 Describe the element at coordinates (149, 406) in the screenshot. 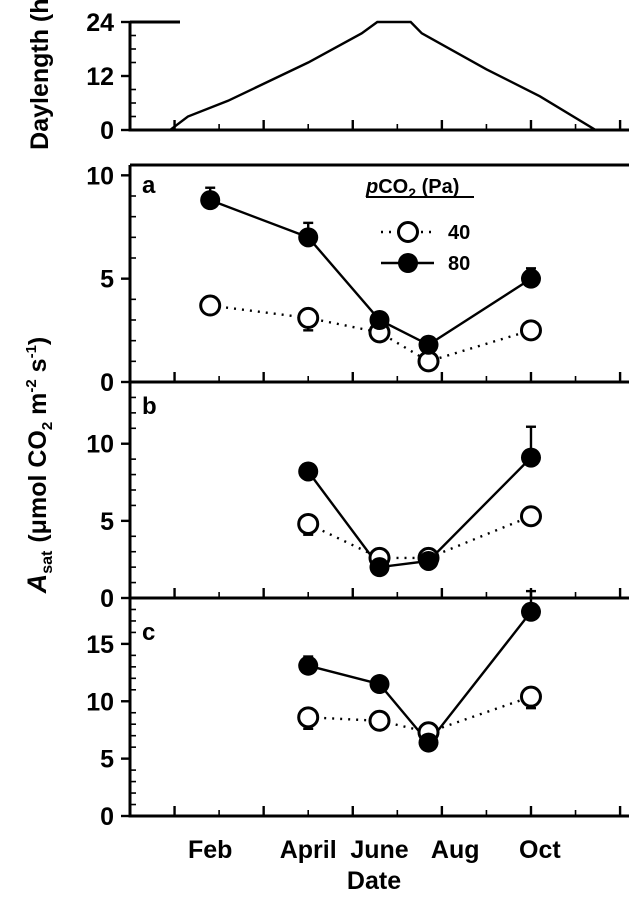

I see `panel-b-letter: b` at that location.